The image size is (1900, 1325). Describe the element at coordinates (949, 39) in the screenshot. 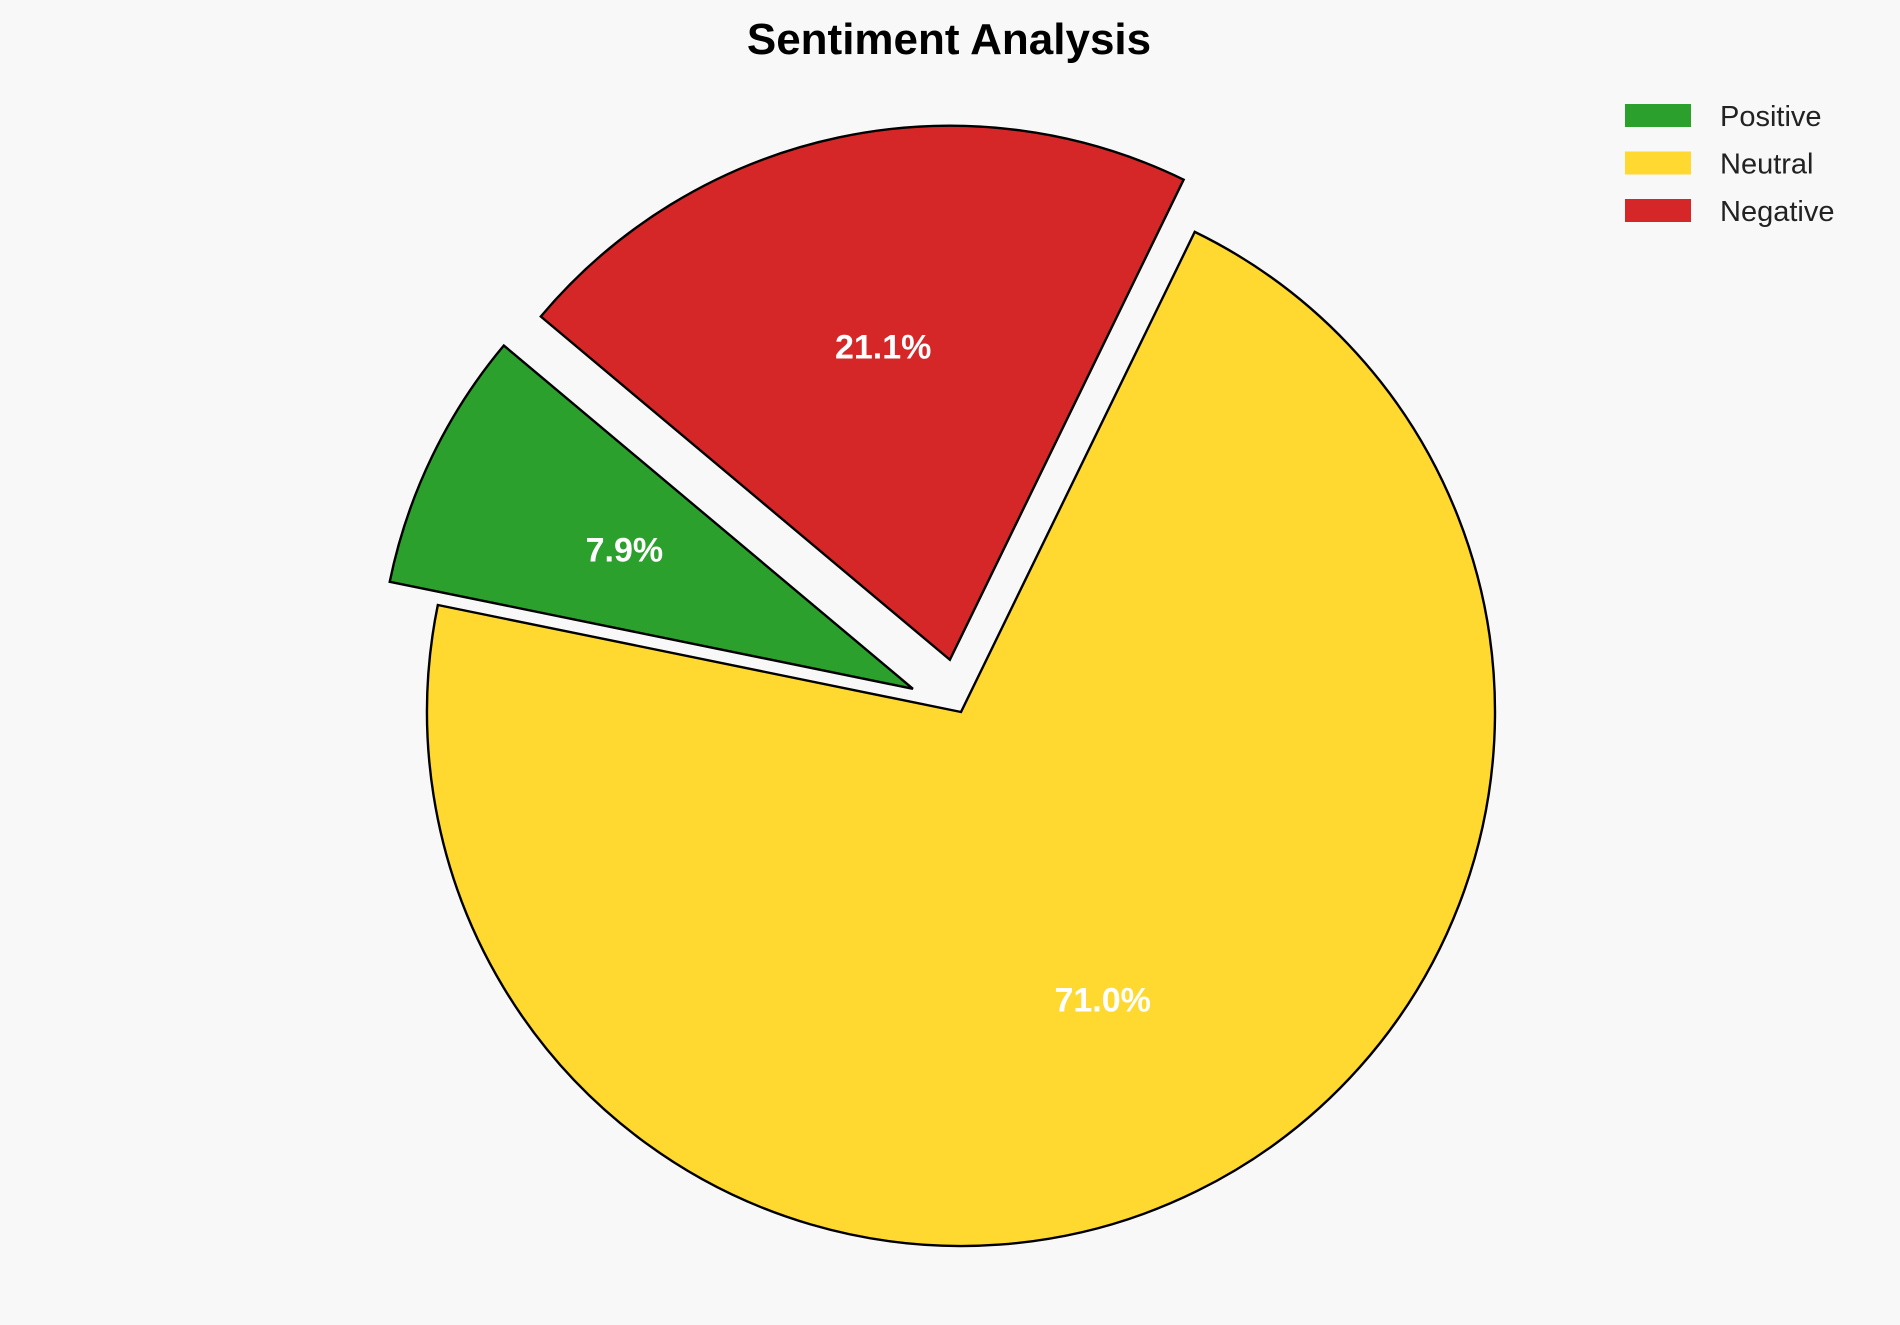

I see `chart-title: Sentiment Analysis` at that location.